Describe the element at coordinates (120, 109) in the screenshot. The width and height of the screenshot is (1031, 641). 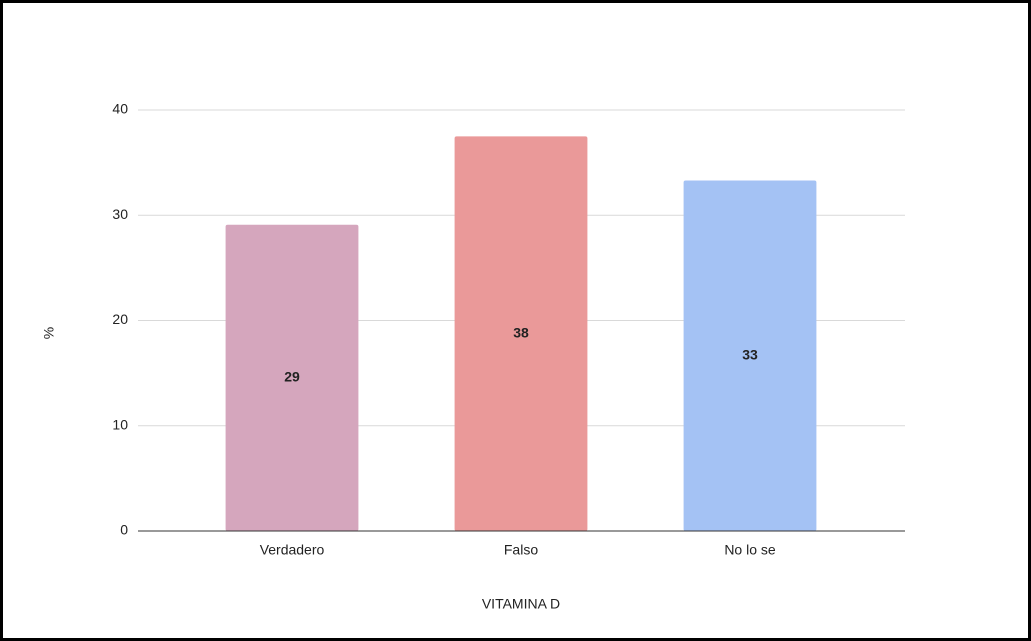
I see `y-tick-label: 40` at that location.